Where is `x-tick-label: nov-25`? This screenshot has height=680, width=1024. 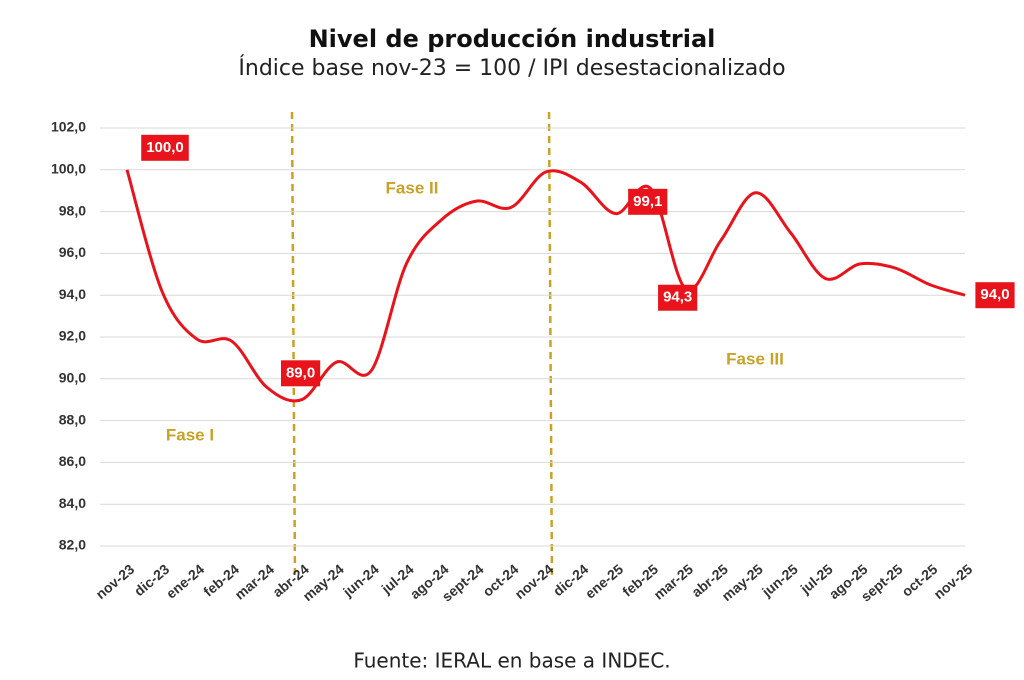
x-tick-label: nov-25 is located at coordinates (952, 581).